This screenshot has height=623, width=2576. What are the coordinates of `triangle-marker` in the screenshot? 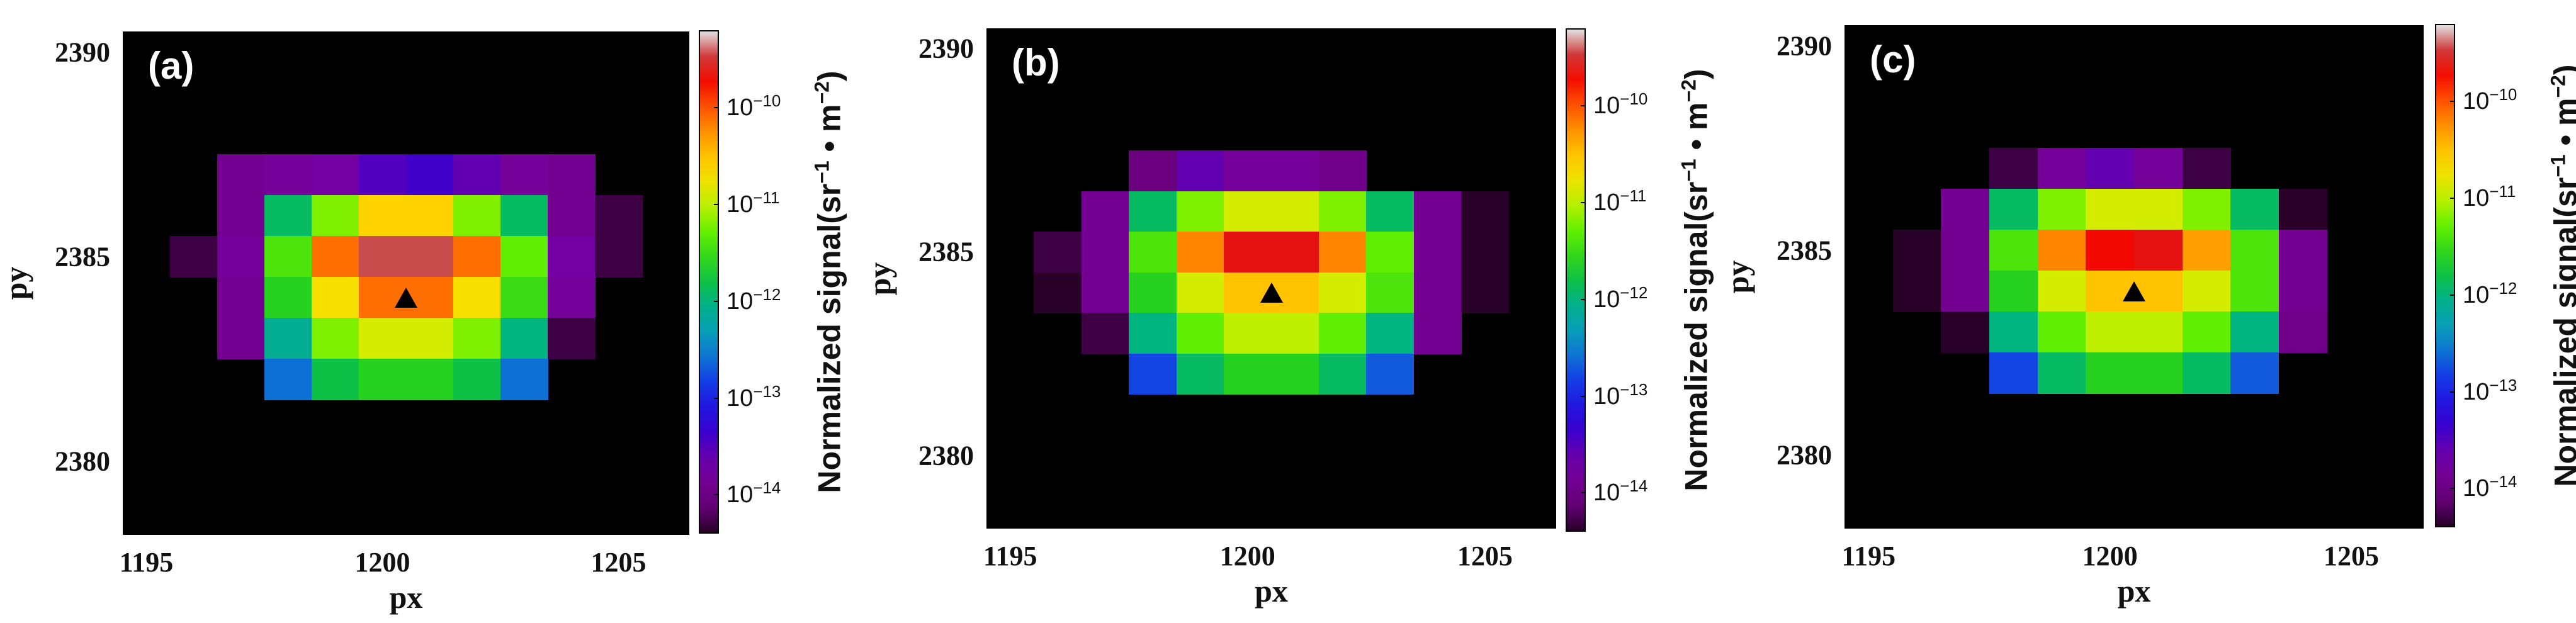 It's located at (406, 297).